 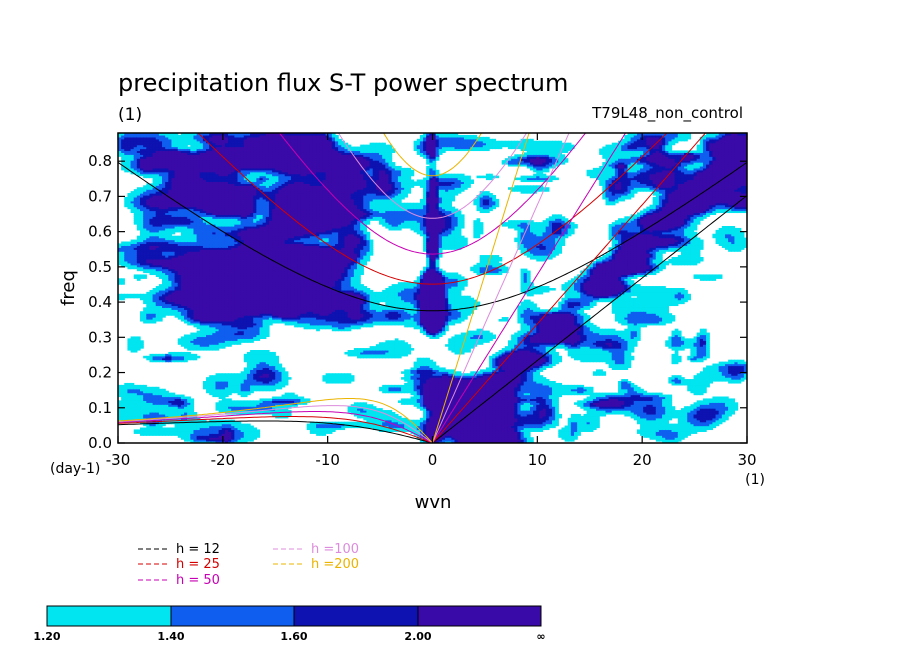 What do you see at coordinates (130, 115) in the screenshot?
I see `chart-subtitle-left: (1)` at bounding box center [130, 115].